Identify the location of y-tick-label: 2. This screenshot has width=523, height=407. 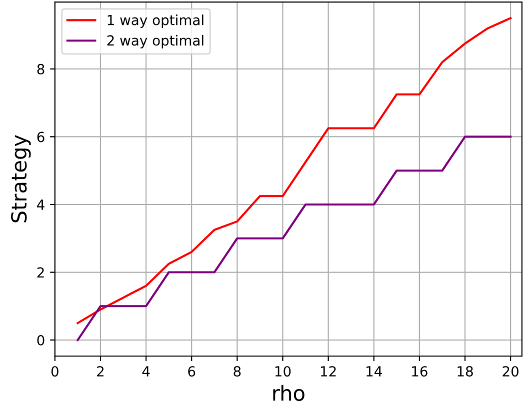
(40, 272).